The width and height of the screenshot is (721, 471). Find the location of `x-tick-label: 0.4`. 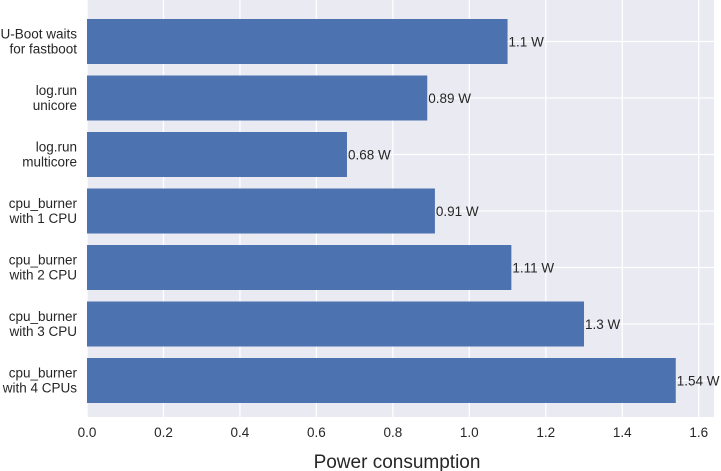

x-tick-label: 0.4 is located at coordinates (240, 432).